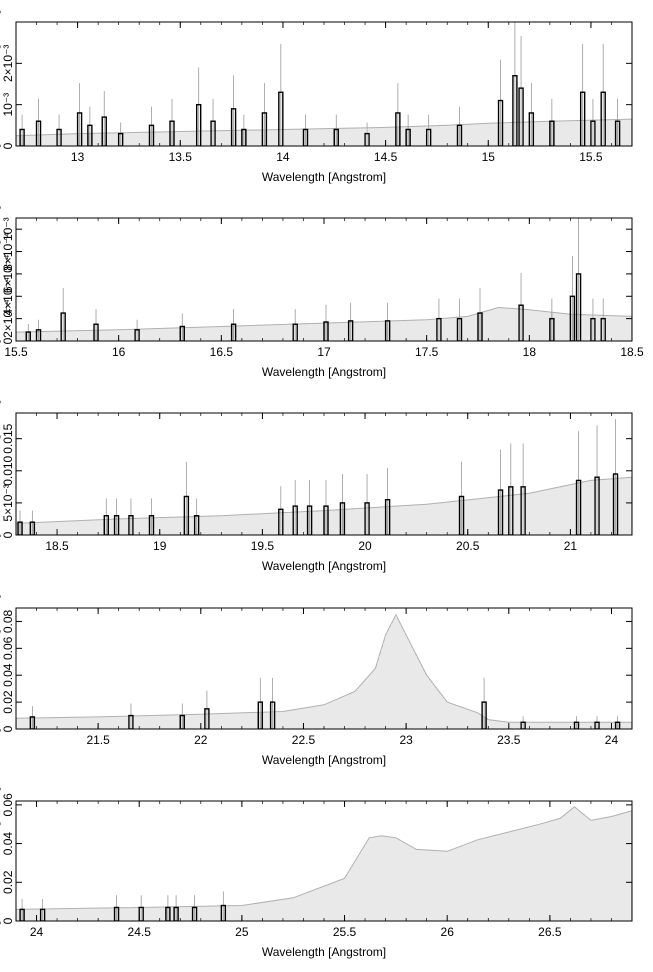 The width and height of the screenshot is (653, 972). I want to click on x-tick-label: 22.5, so click(304, 740).